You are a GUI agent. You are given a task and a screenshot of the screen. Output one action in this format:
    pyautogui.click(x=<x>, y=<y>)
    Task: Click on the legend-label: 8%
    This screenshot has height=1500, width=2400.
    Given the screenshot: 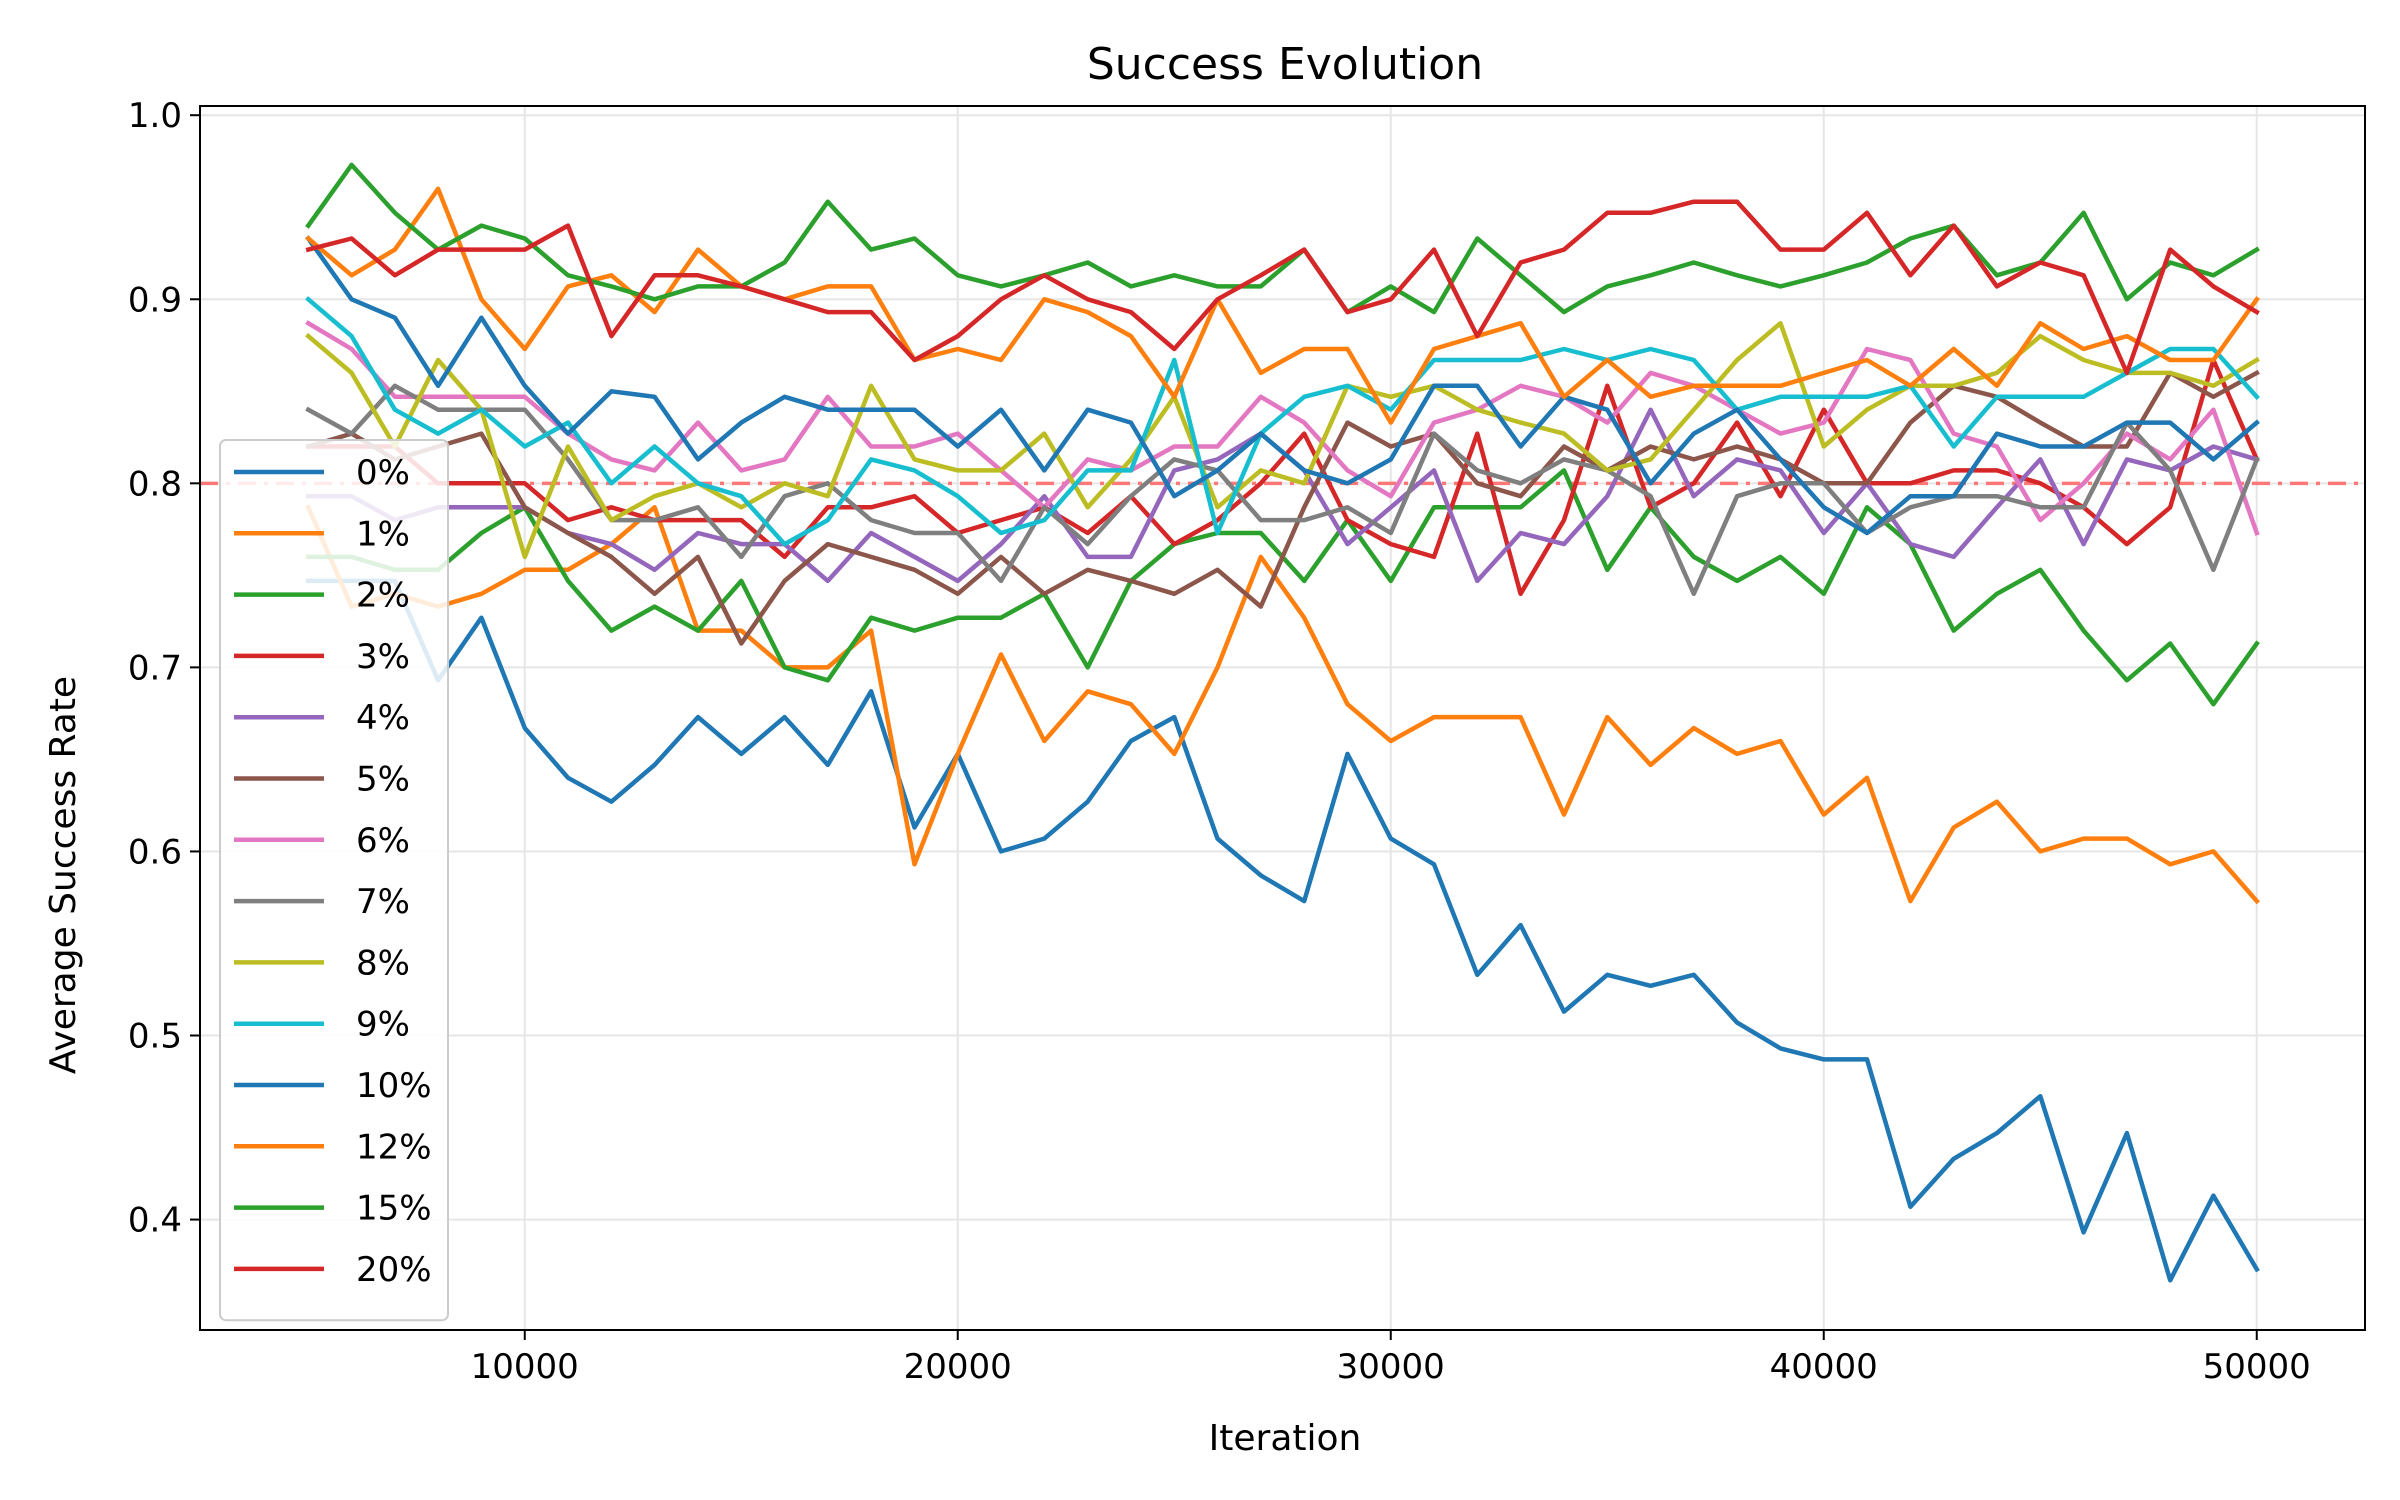 What is the action you would take?
    pyautogui.click(x=383, y=963)
    